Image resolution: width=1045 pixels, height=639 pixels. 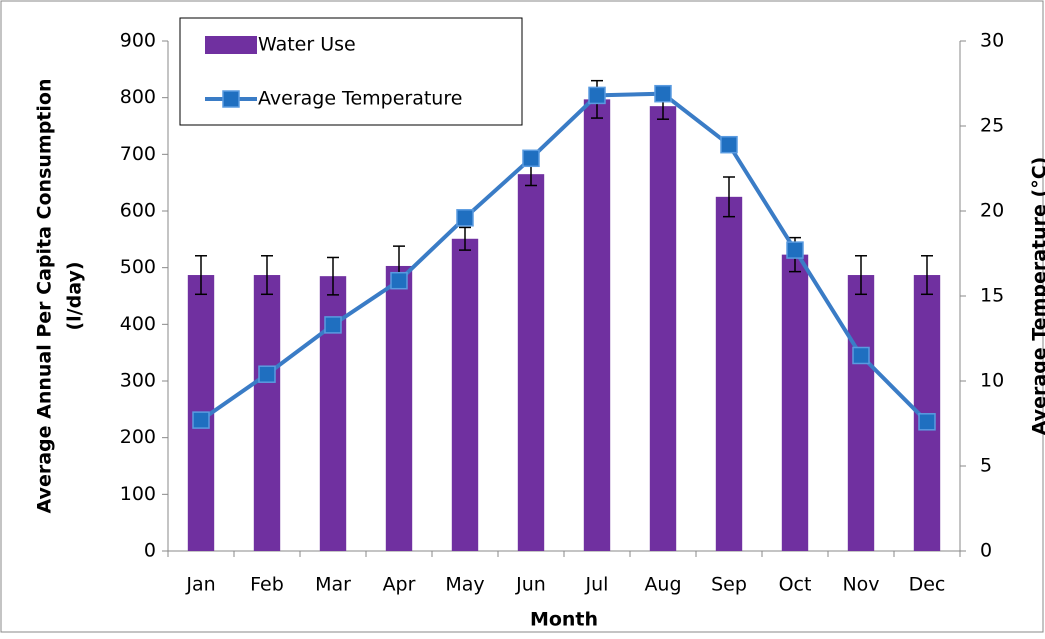 I want to click on y-axis-title-line: Average Annual Per Capita Consumption, so click(x=45, y=296).